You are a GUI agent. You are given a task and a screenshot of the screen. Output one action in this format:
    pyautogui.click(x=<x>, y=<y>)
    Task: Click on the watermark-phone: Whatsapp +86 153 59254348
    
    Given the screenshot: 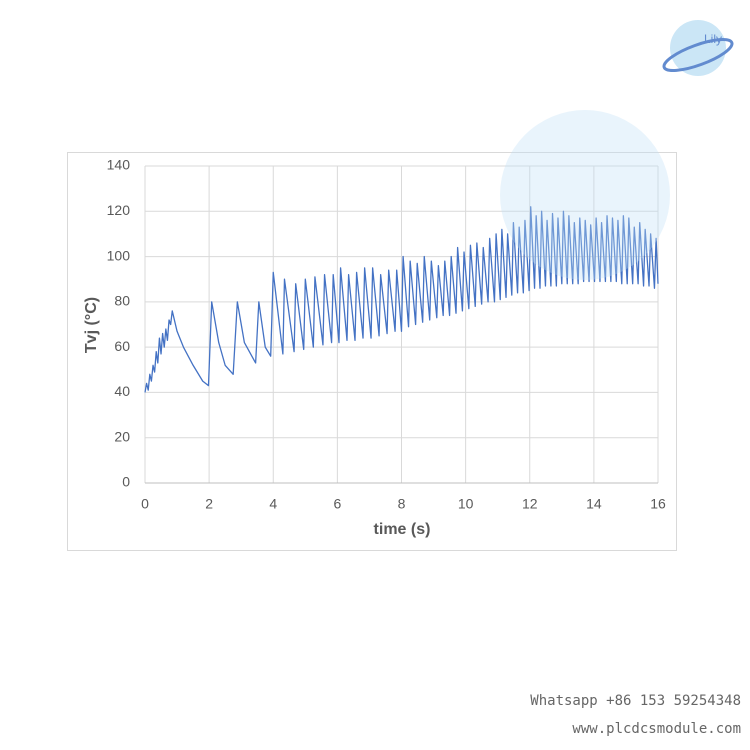 What is the action you would take?
    pyautogui.click(x=635, y=701)
    